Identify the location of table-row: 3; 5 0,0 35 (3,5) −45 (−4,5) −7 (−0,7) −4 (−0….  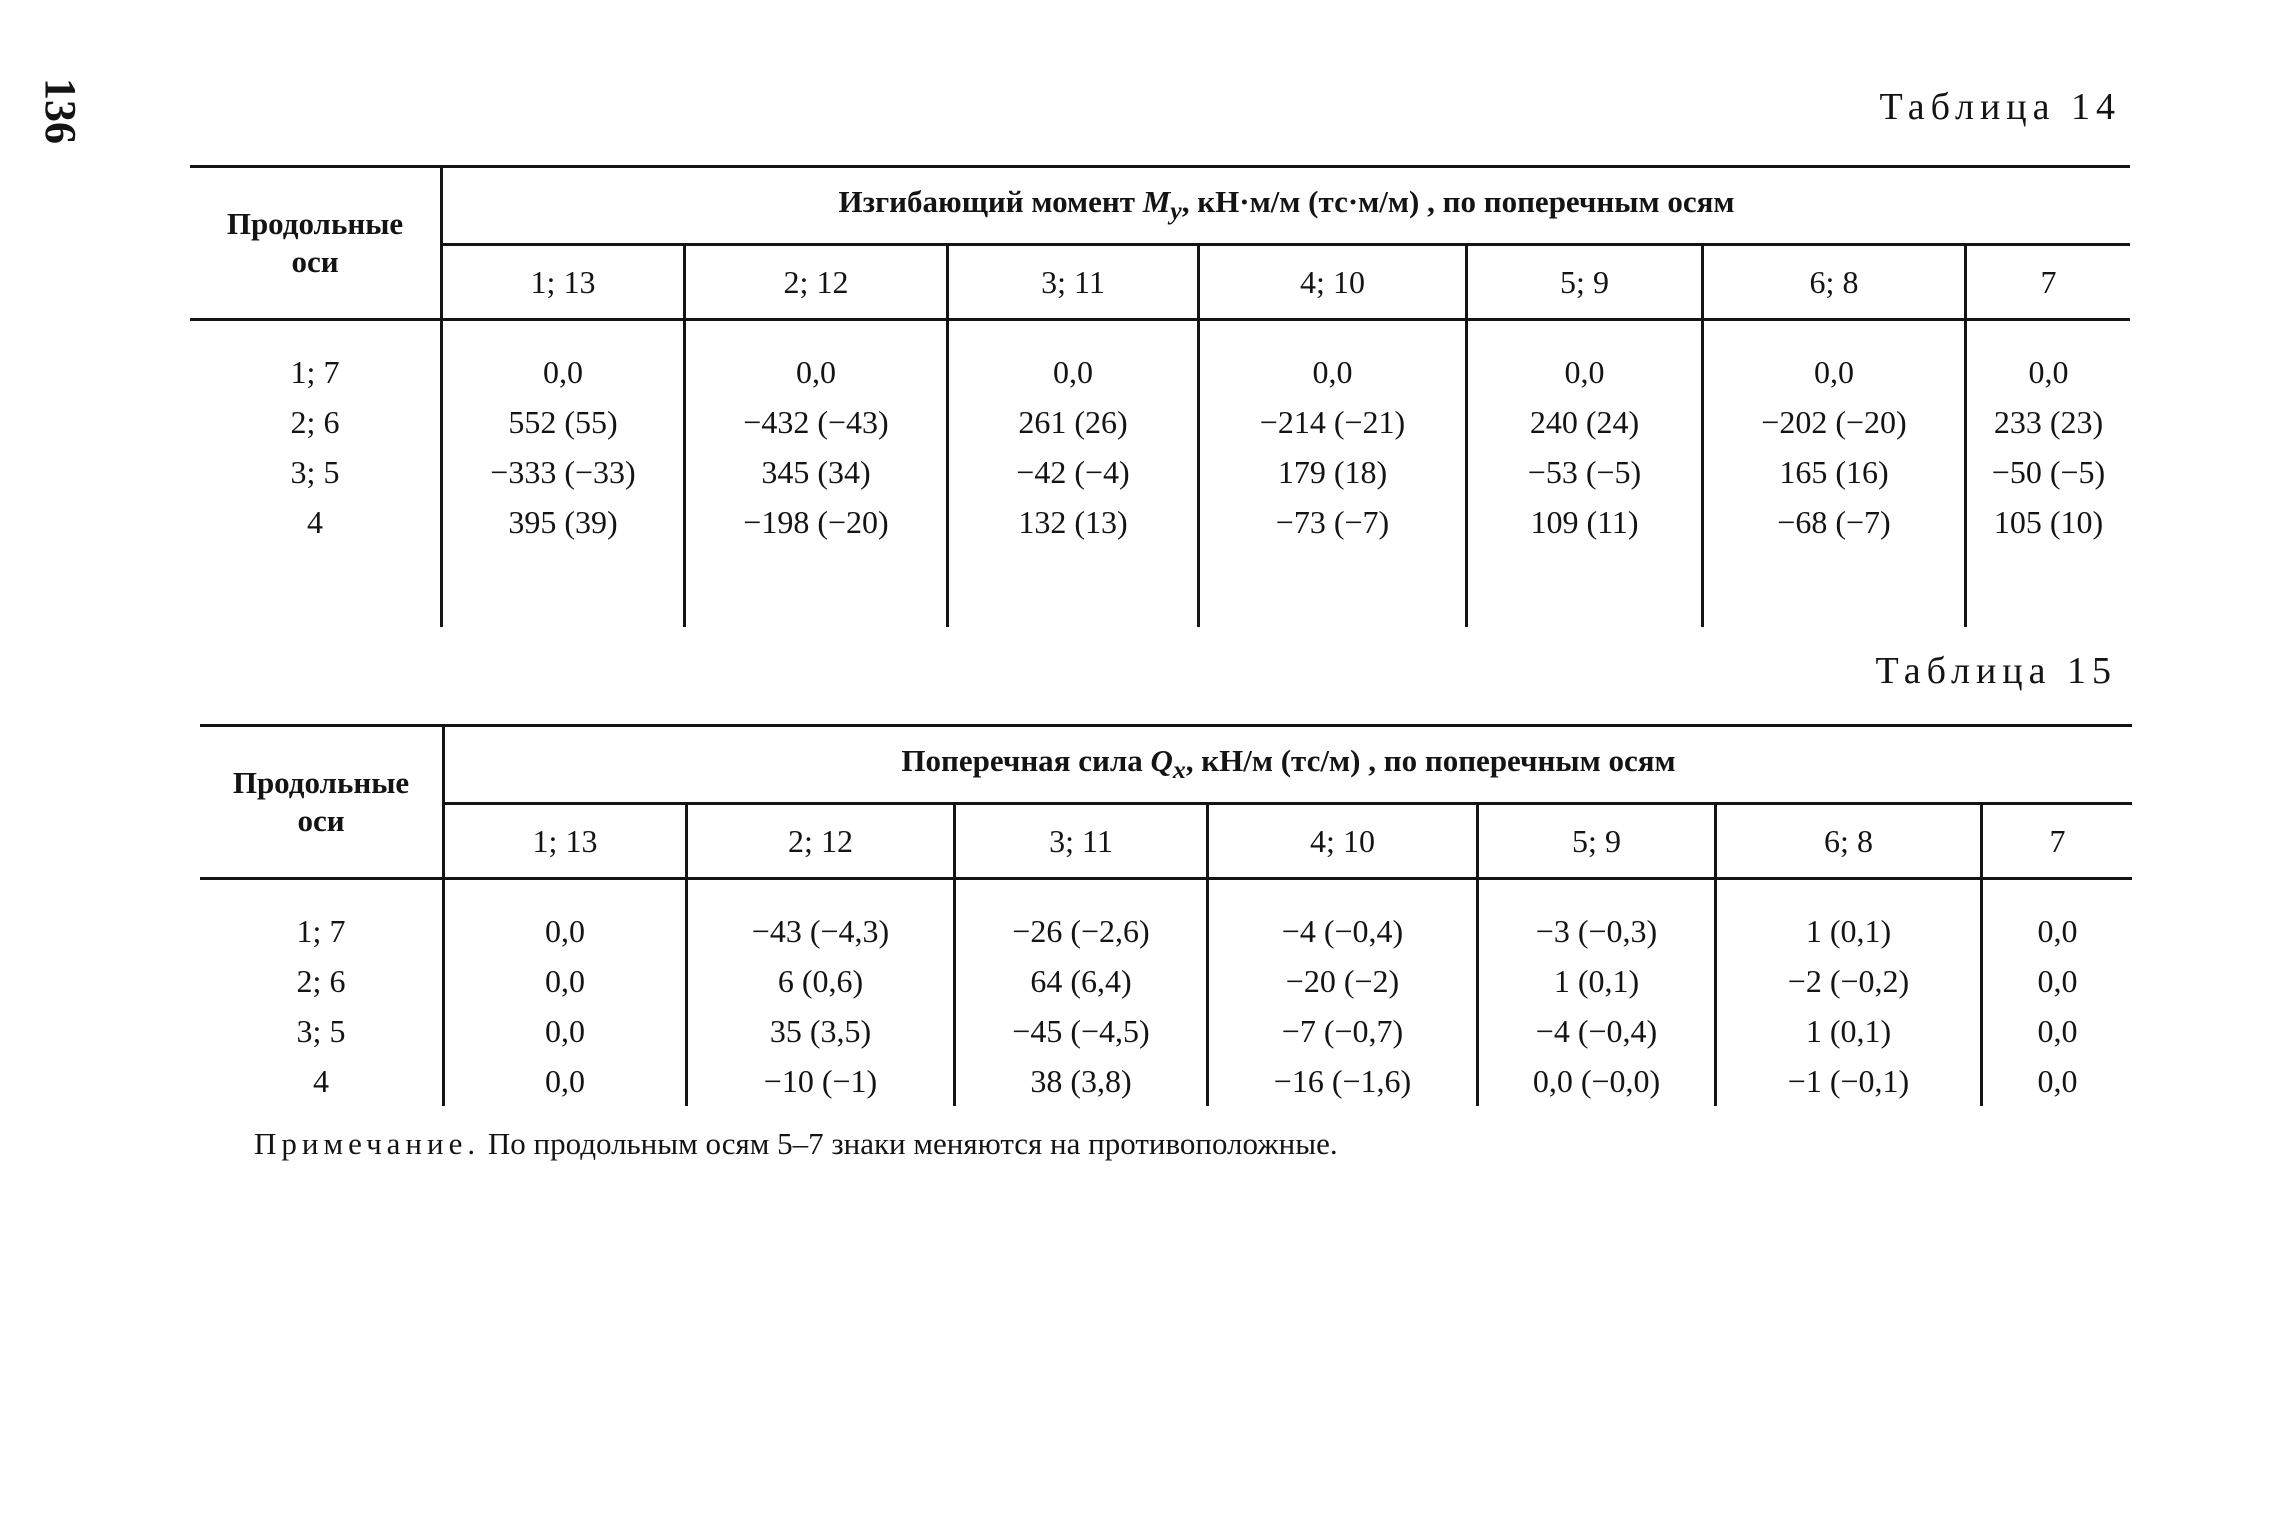
(1166, 1031).